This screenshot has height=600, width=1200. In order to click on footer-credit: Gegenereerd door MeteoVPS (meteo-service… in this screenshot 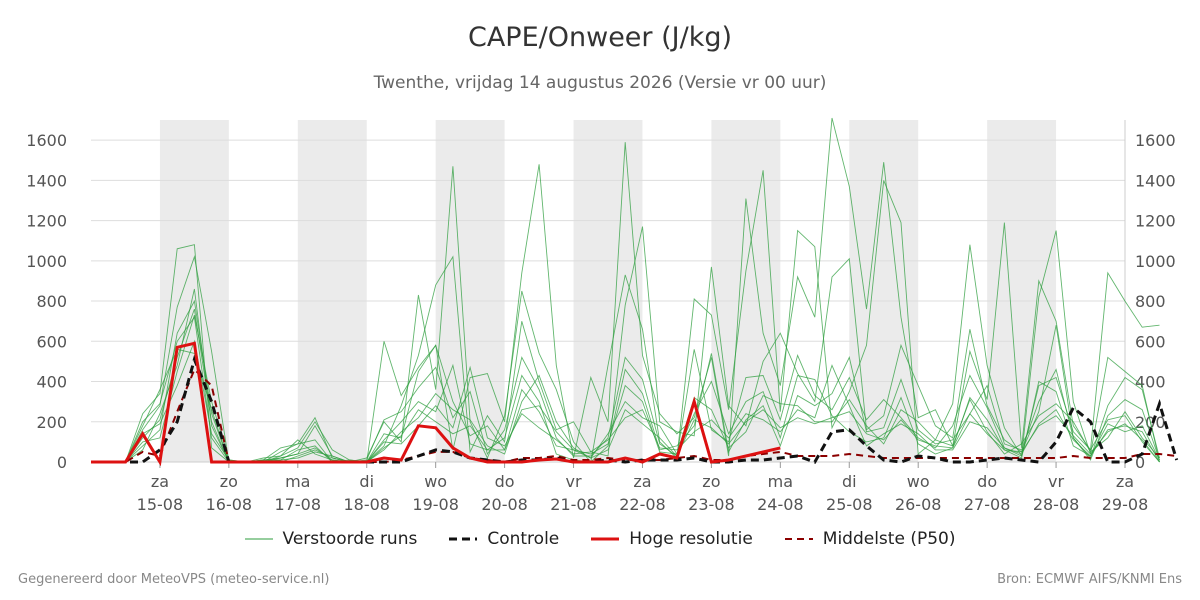, I will do `click(174, 579)`.